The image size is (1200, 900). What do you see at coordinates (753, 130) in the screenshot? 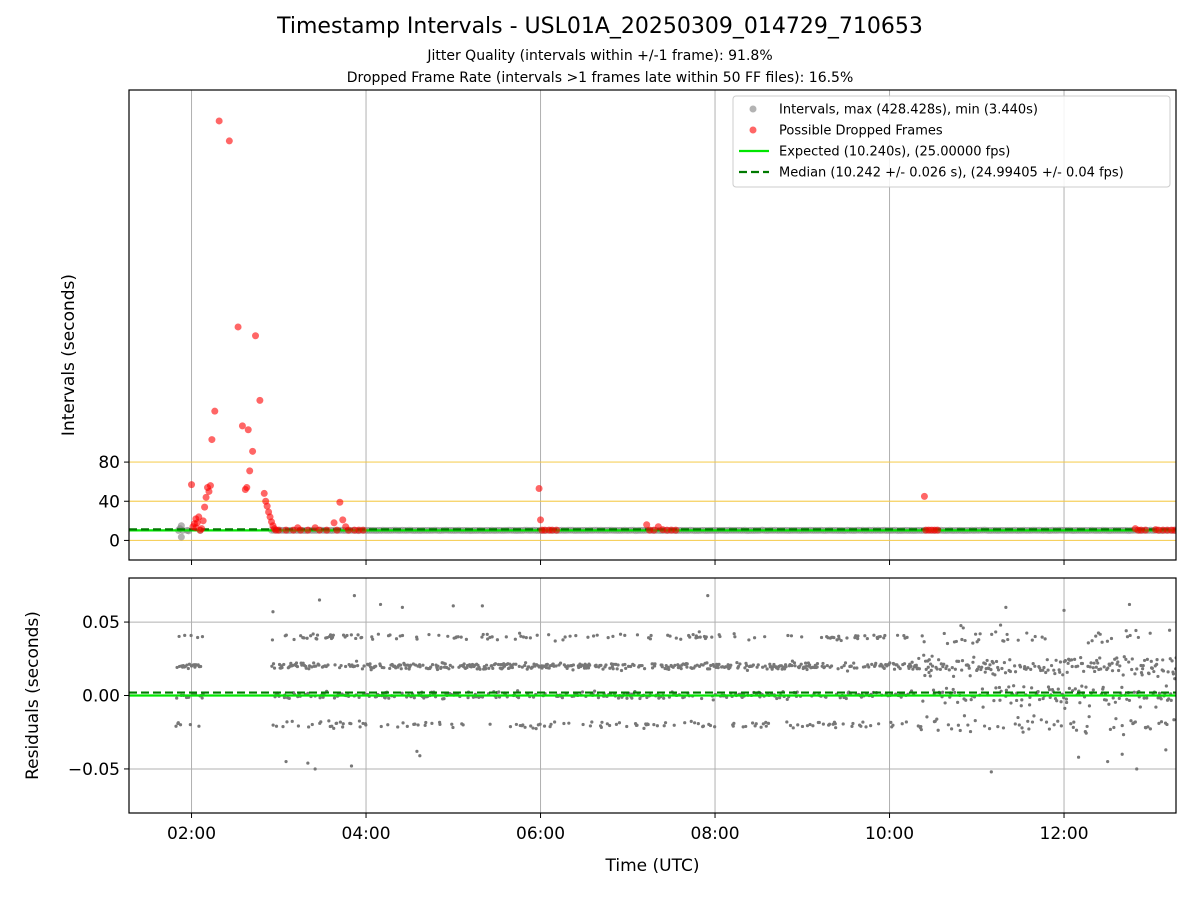
I see `legend-marker-dropped` at bounding box center [753, 130].